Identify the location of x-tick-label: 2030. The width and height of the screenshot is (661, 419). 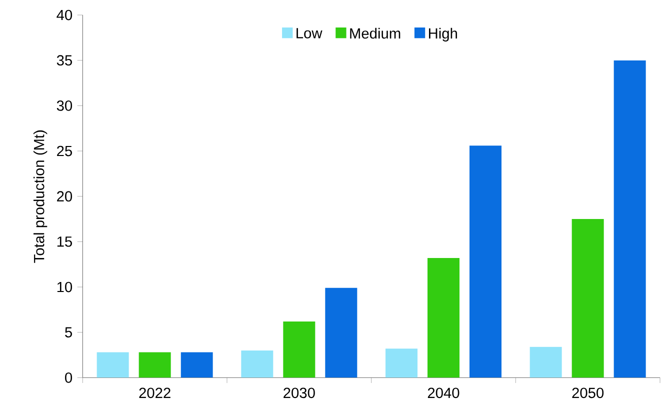
(299, 393).